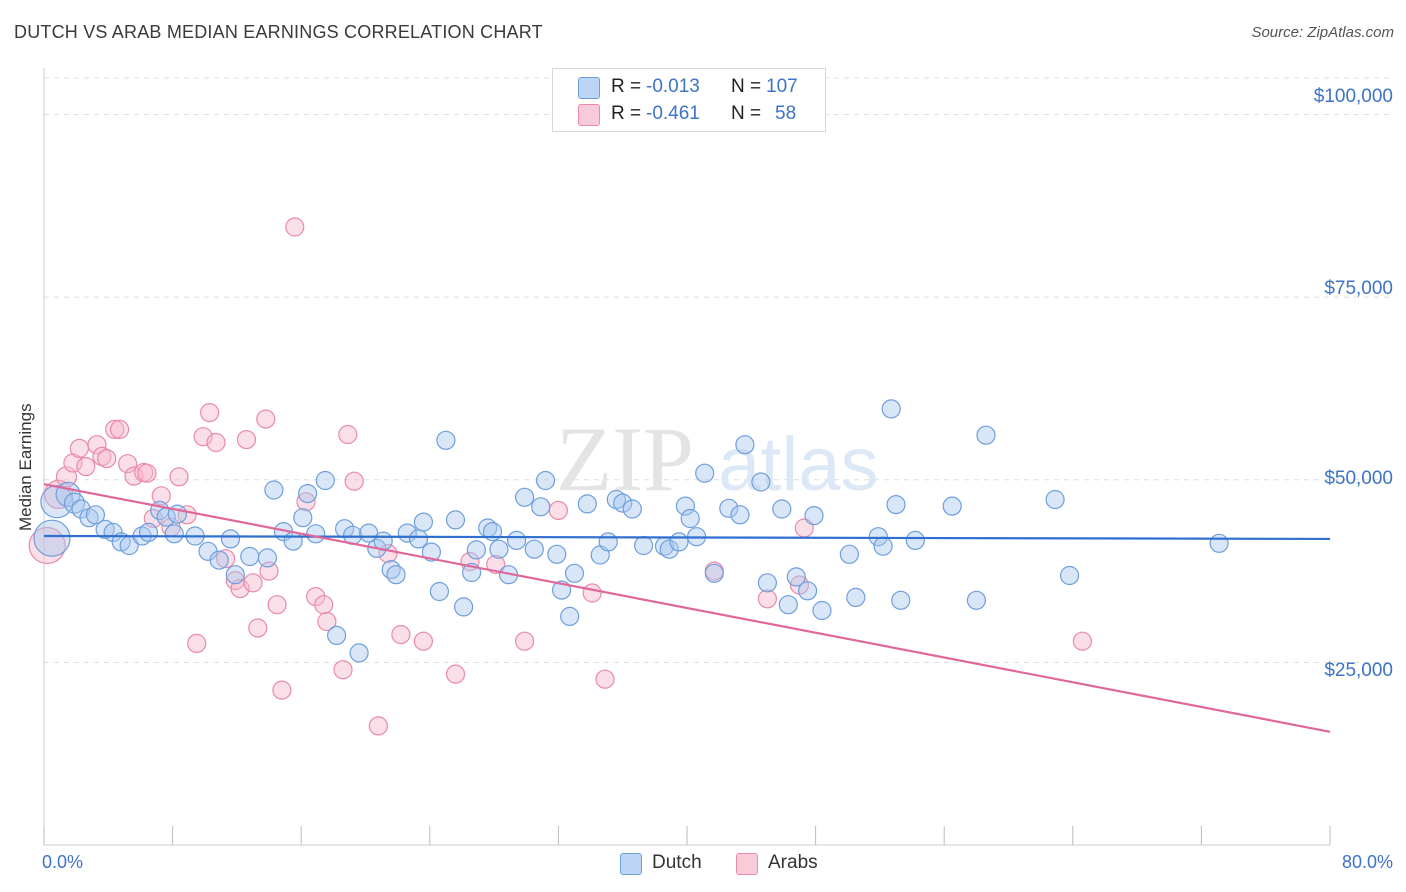  What do you see at coordinates (1322, 32) in the screenshot?
I see `source-label: Source: ZipAtlas.com` at bounding box center [1322, 32].